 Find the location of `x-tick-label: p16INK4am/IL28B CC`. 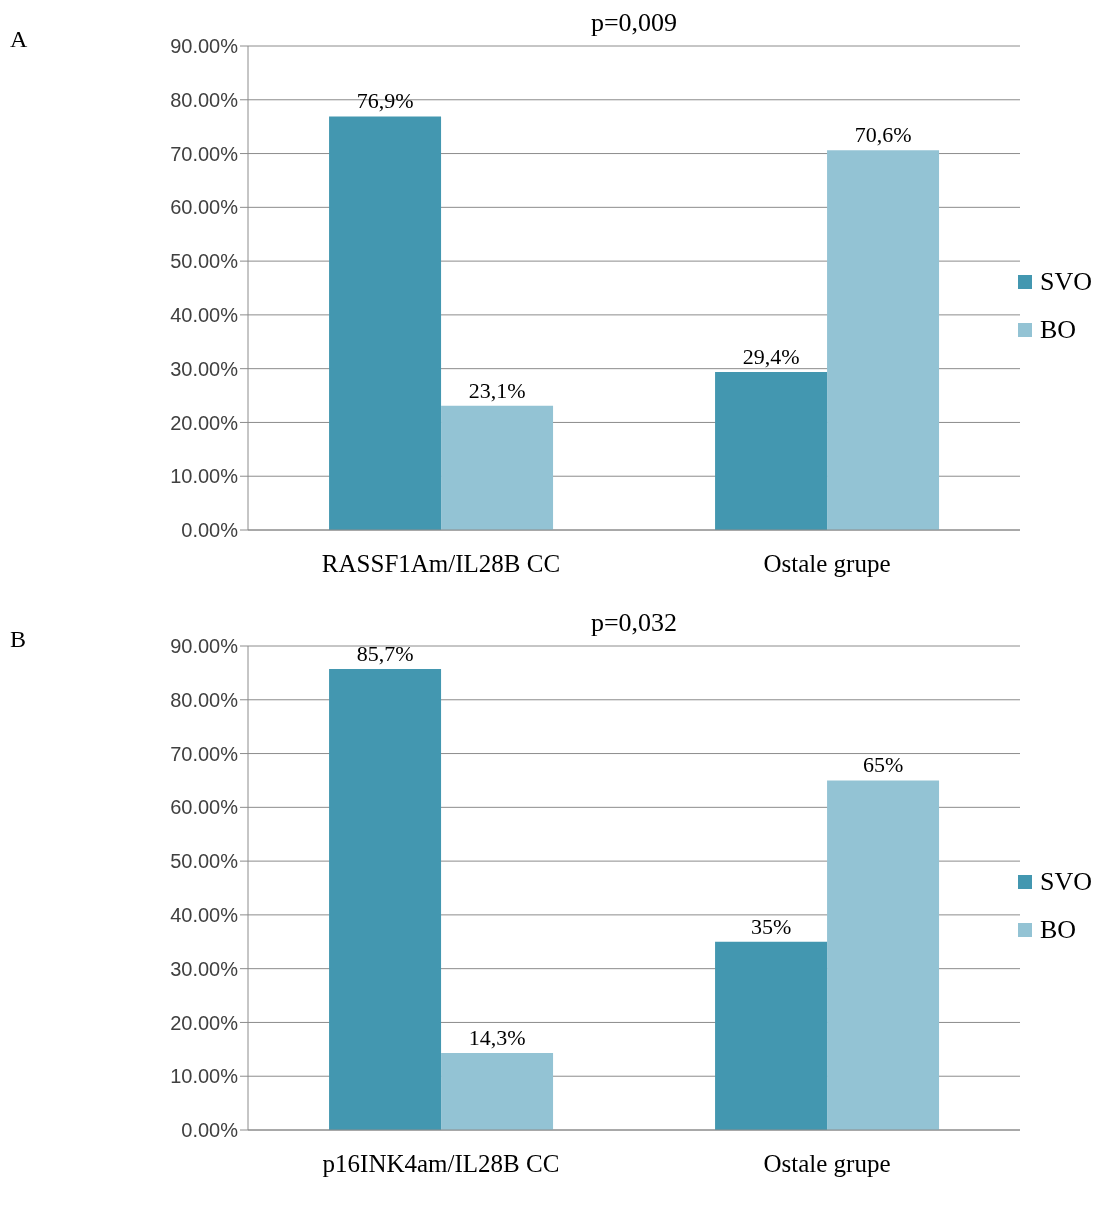

x-tick-label: p16INK4am/IL28B CC is located at coordinates (441, 1163).